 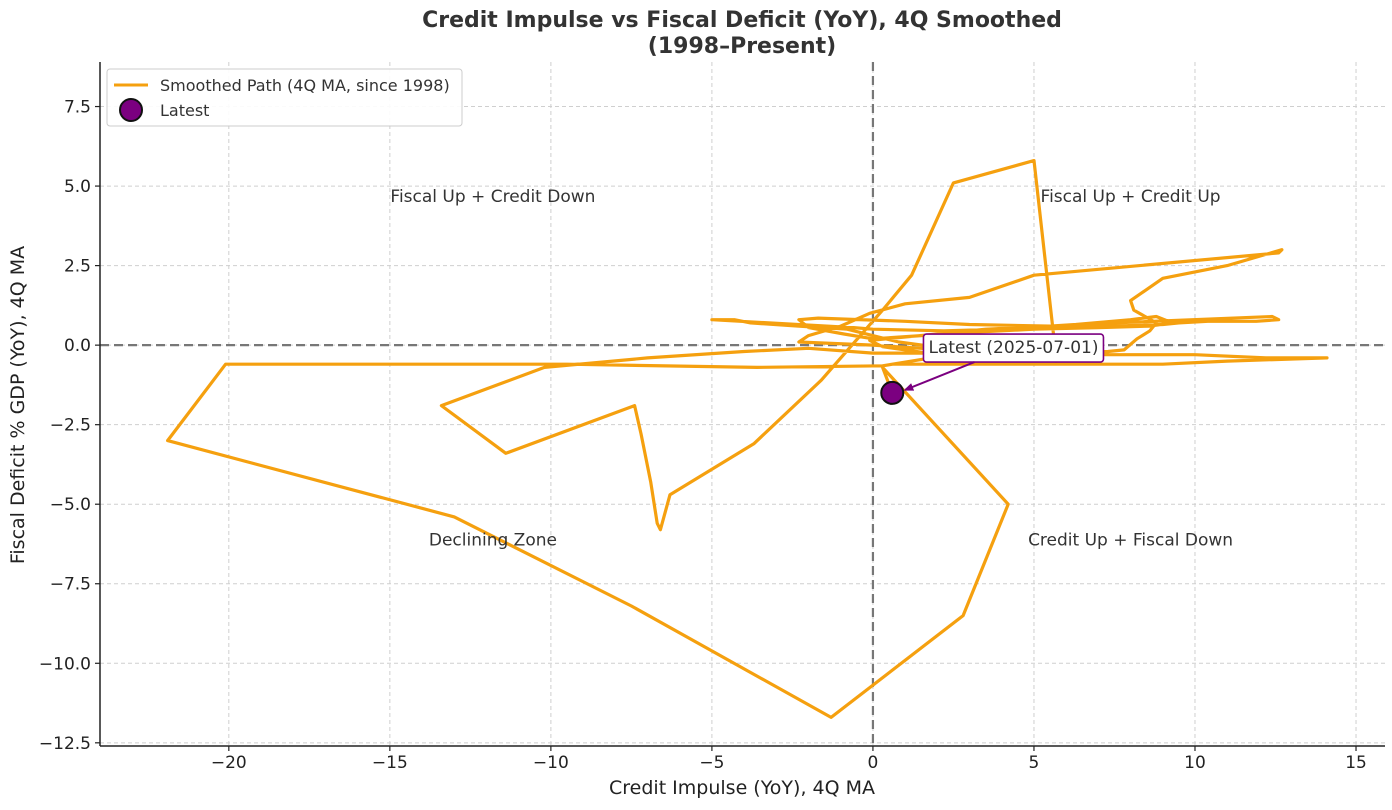 What do you see at coordinates (65, 664) in the screenshot?
I see `y-tick-label-1: −10.0` at bounding box center [65, 664].